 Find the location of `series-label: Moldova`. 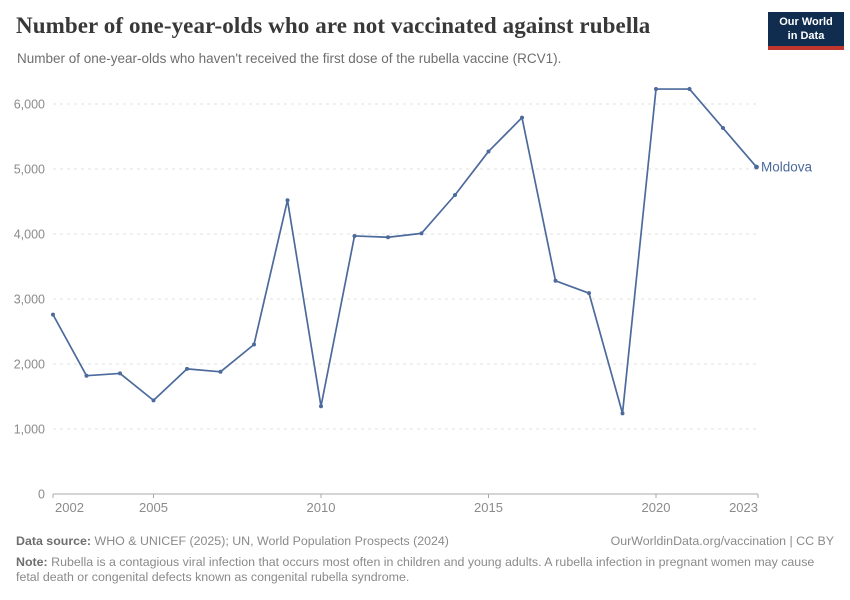

series-label: Moldova is located at coordinates (787, 167).